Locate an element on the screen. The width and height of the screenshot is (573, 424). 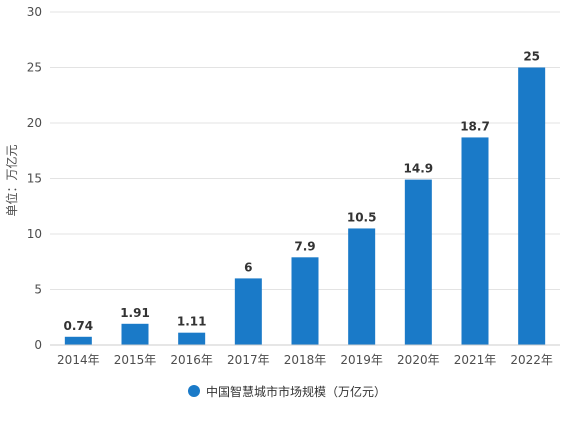
data-label: 1.11 is located at coordinates (192, 322).